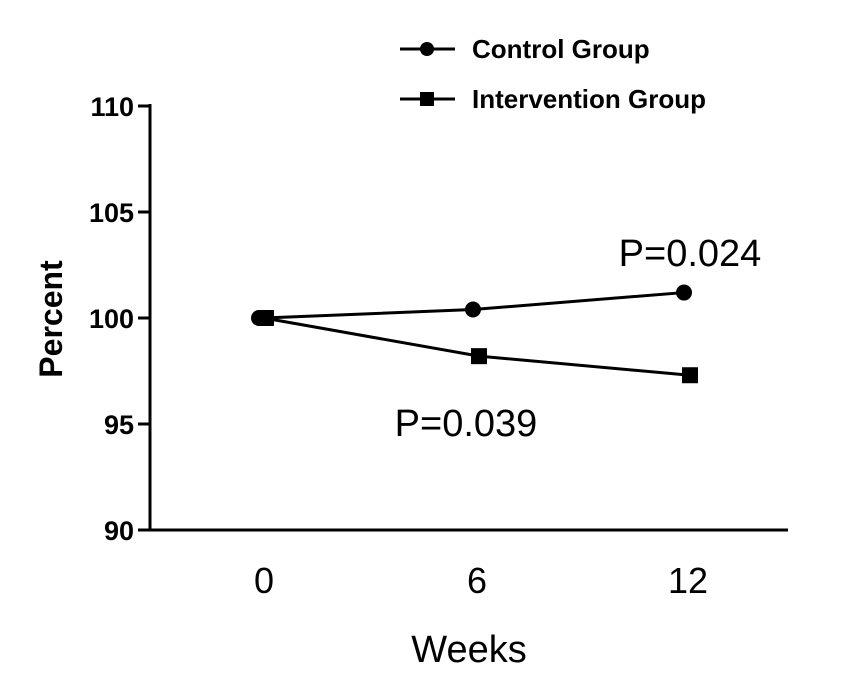  I want to click on x-tick-label: 6, so click(477, 580).